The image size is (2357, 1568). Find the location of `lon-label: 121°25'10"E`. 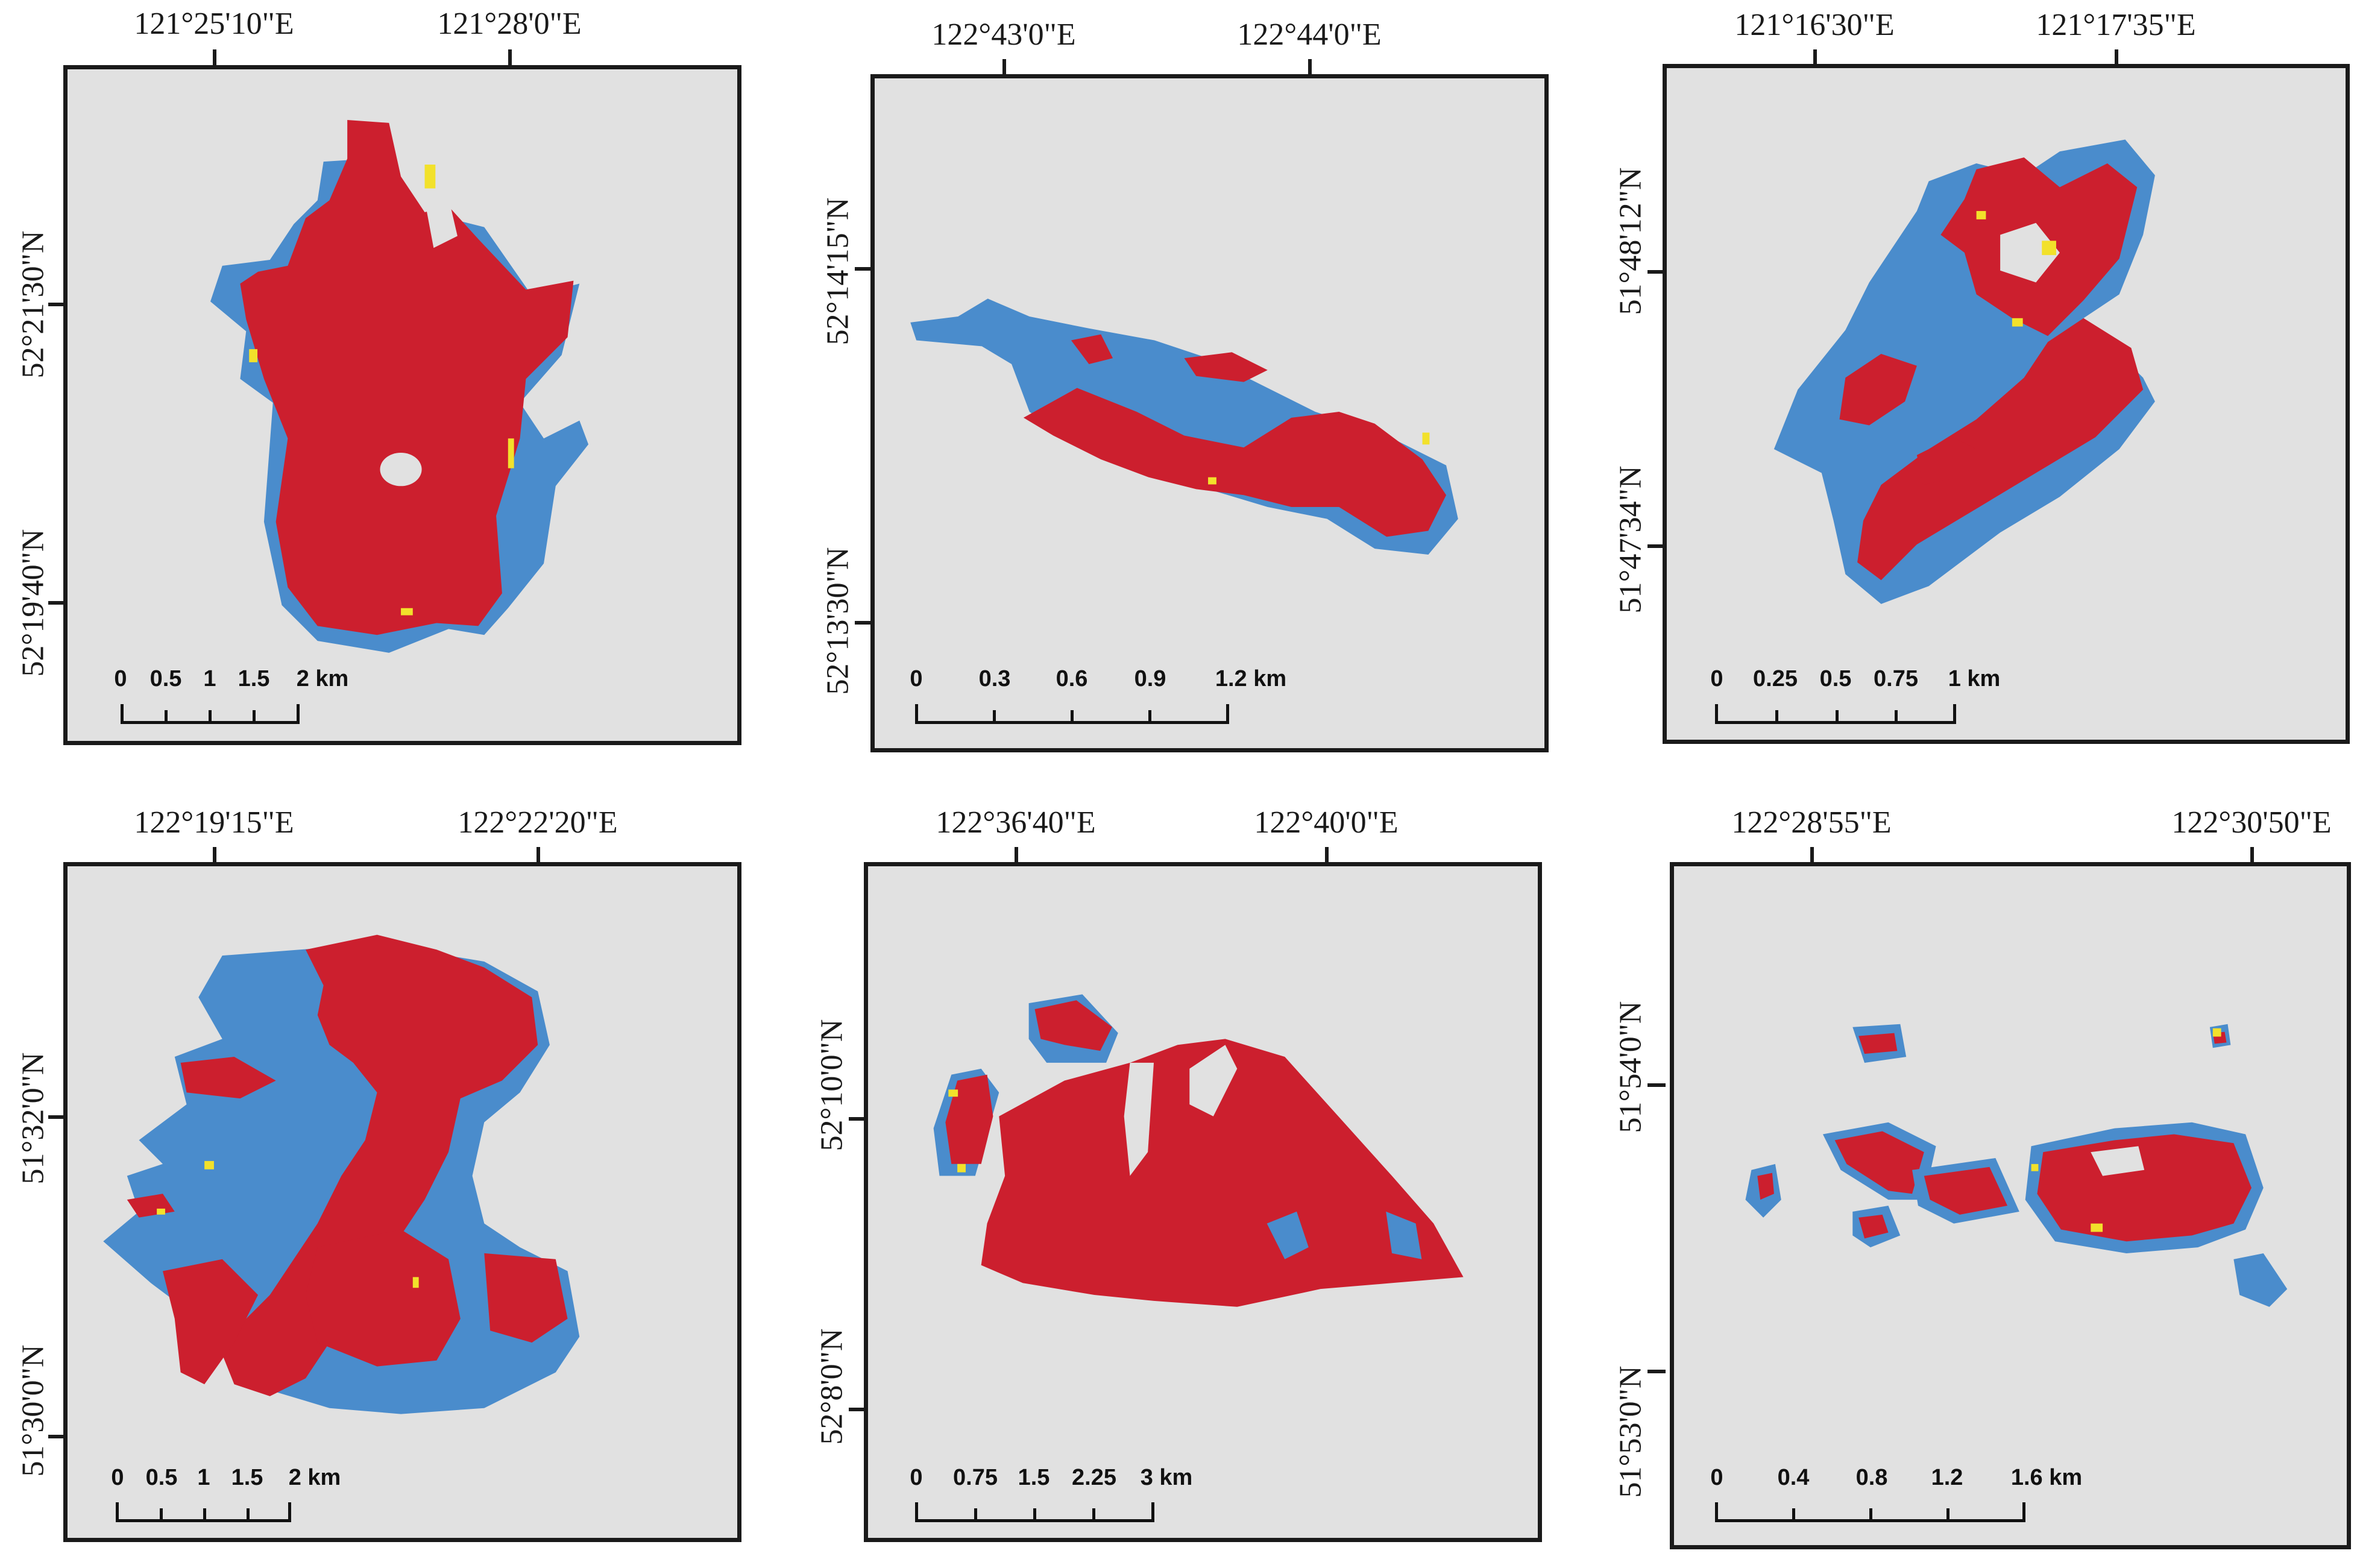

lon-label: 121°25'10"E is located at coordinates (214, 24).